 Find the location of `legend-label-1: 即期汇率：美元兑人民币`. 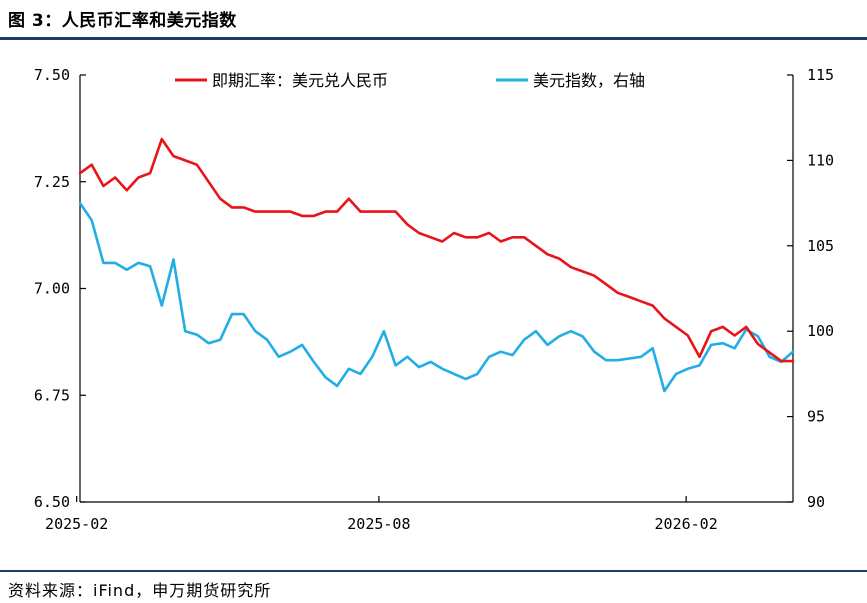

legend-label-1: 即期汇率：美元兑人民币 is located at coordinates (300, 80).